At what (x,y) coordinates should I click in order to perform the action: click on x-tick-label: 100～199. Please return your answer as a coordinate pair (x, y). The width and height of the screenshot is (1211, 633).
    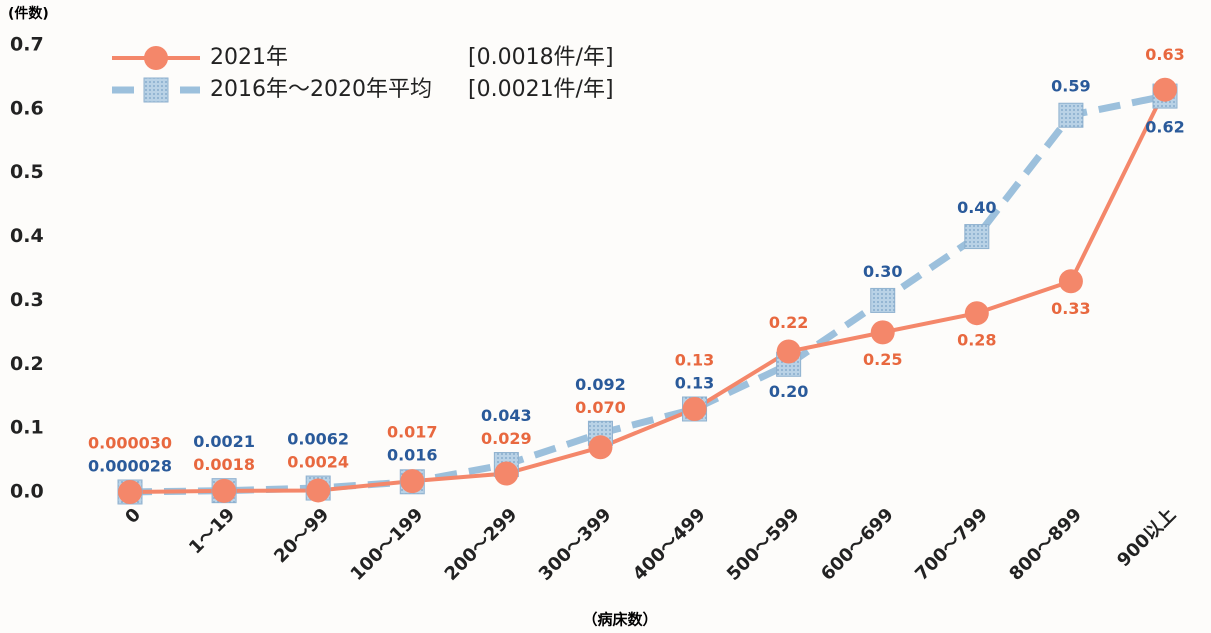
    Looking at the image, I should click on (387, 544).